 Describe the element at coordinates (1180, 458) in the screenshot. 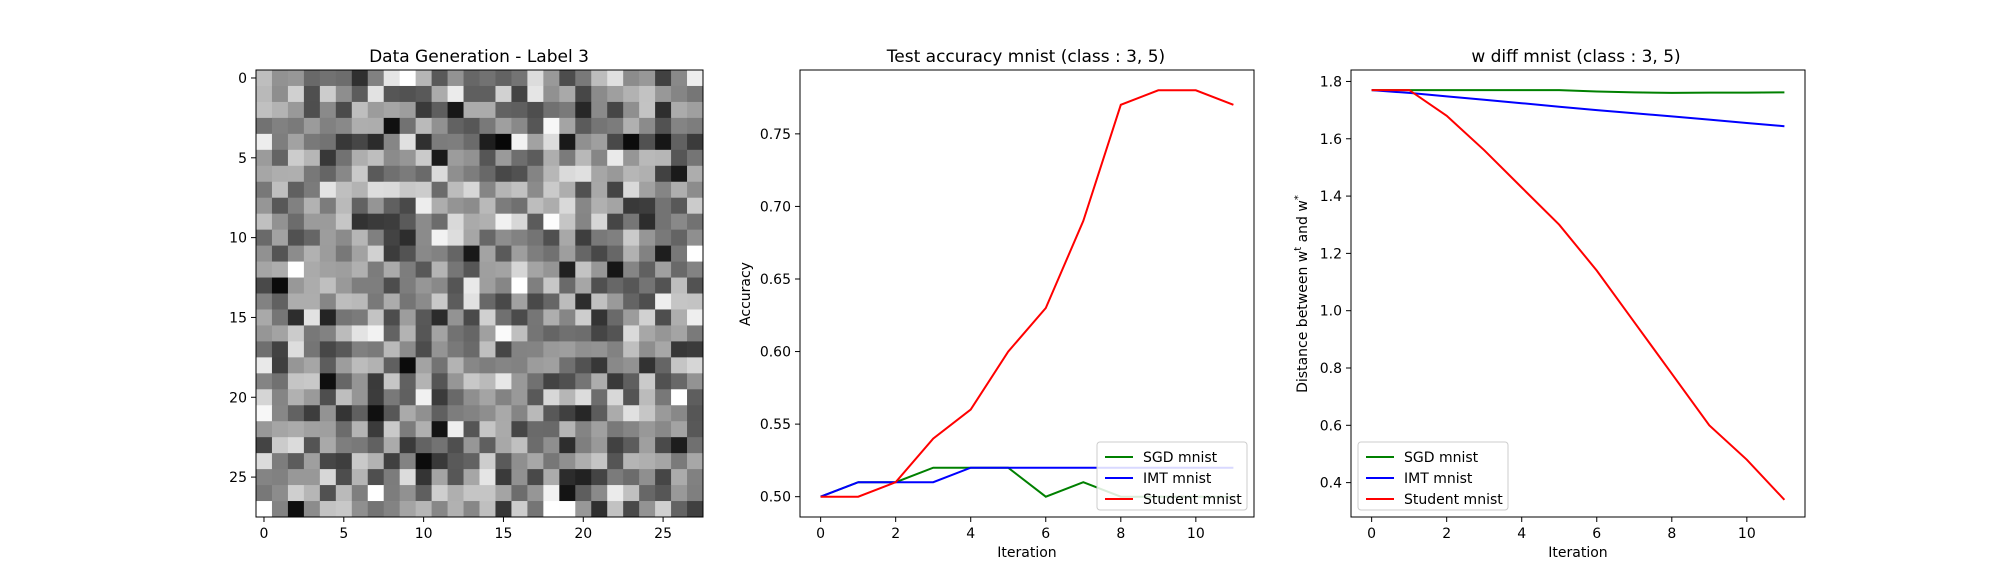

I see `accuracy-legend-label: SGD mnist` at that location.